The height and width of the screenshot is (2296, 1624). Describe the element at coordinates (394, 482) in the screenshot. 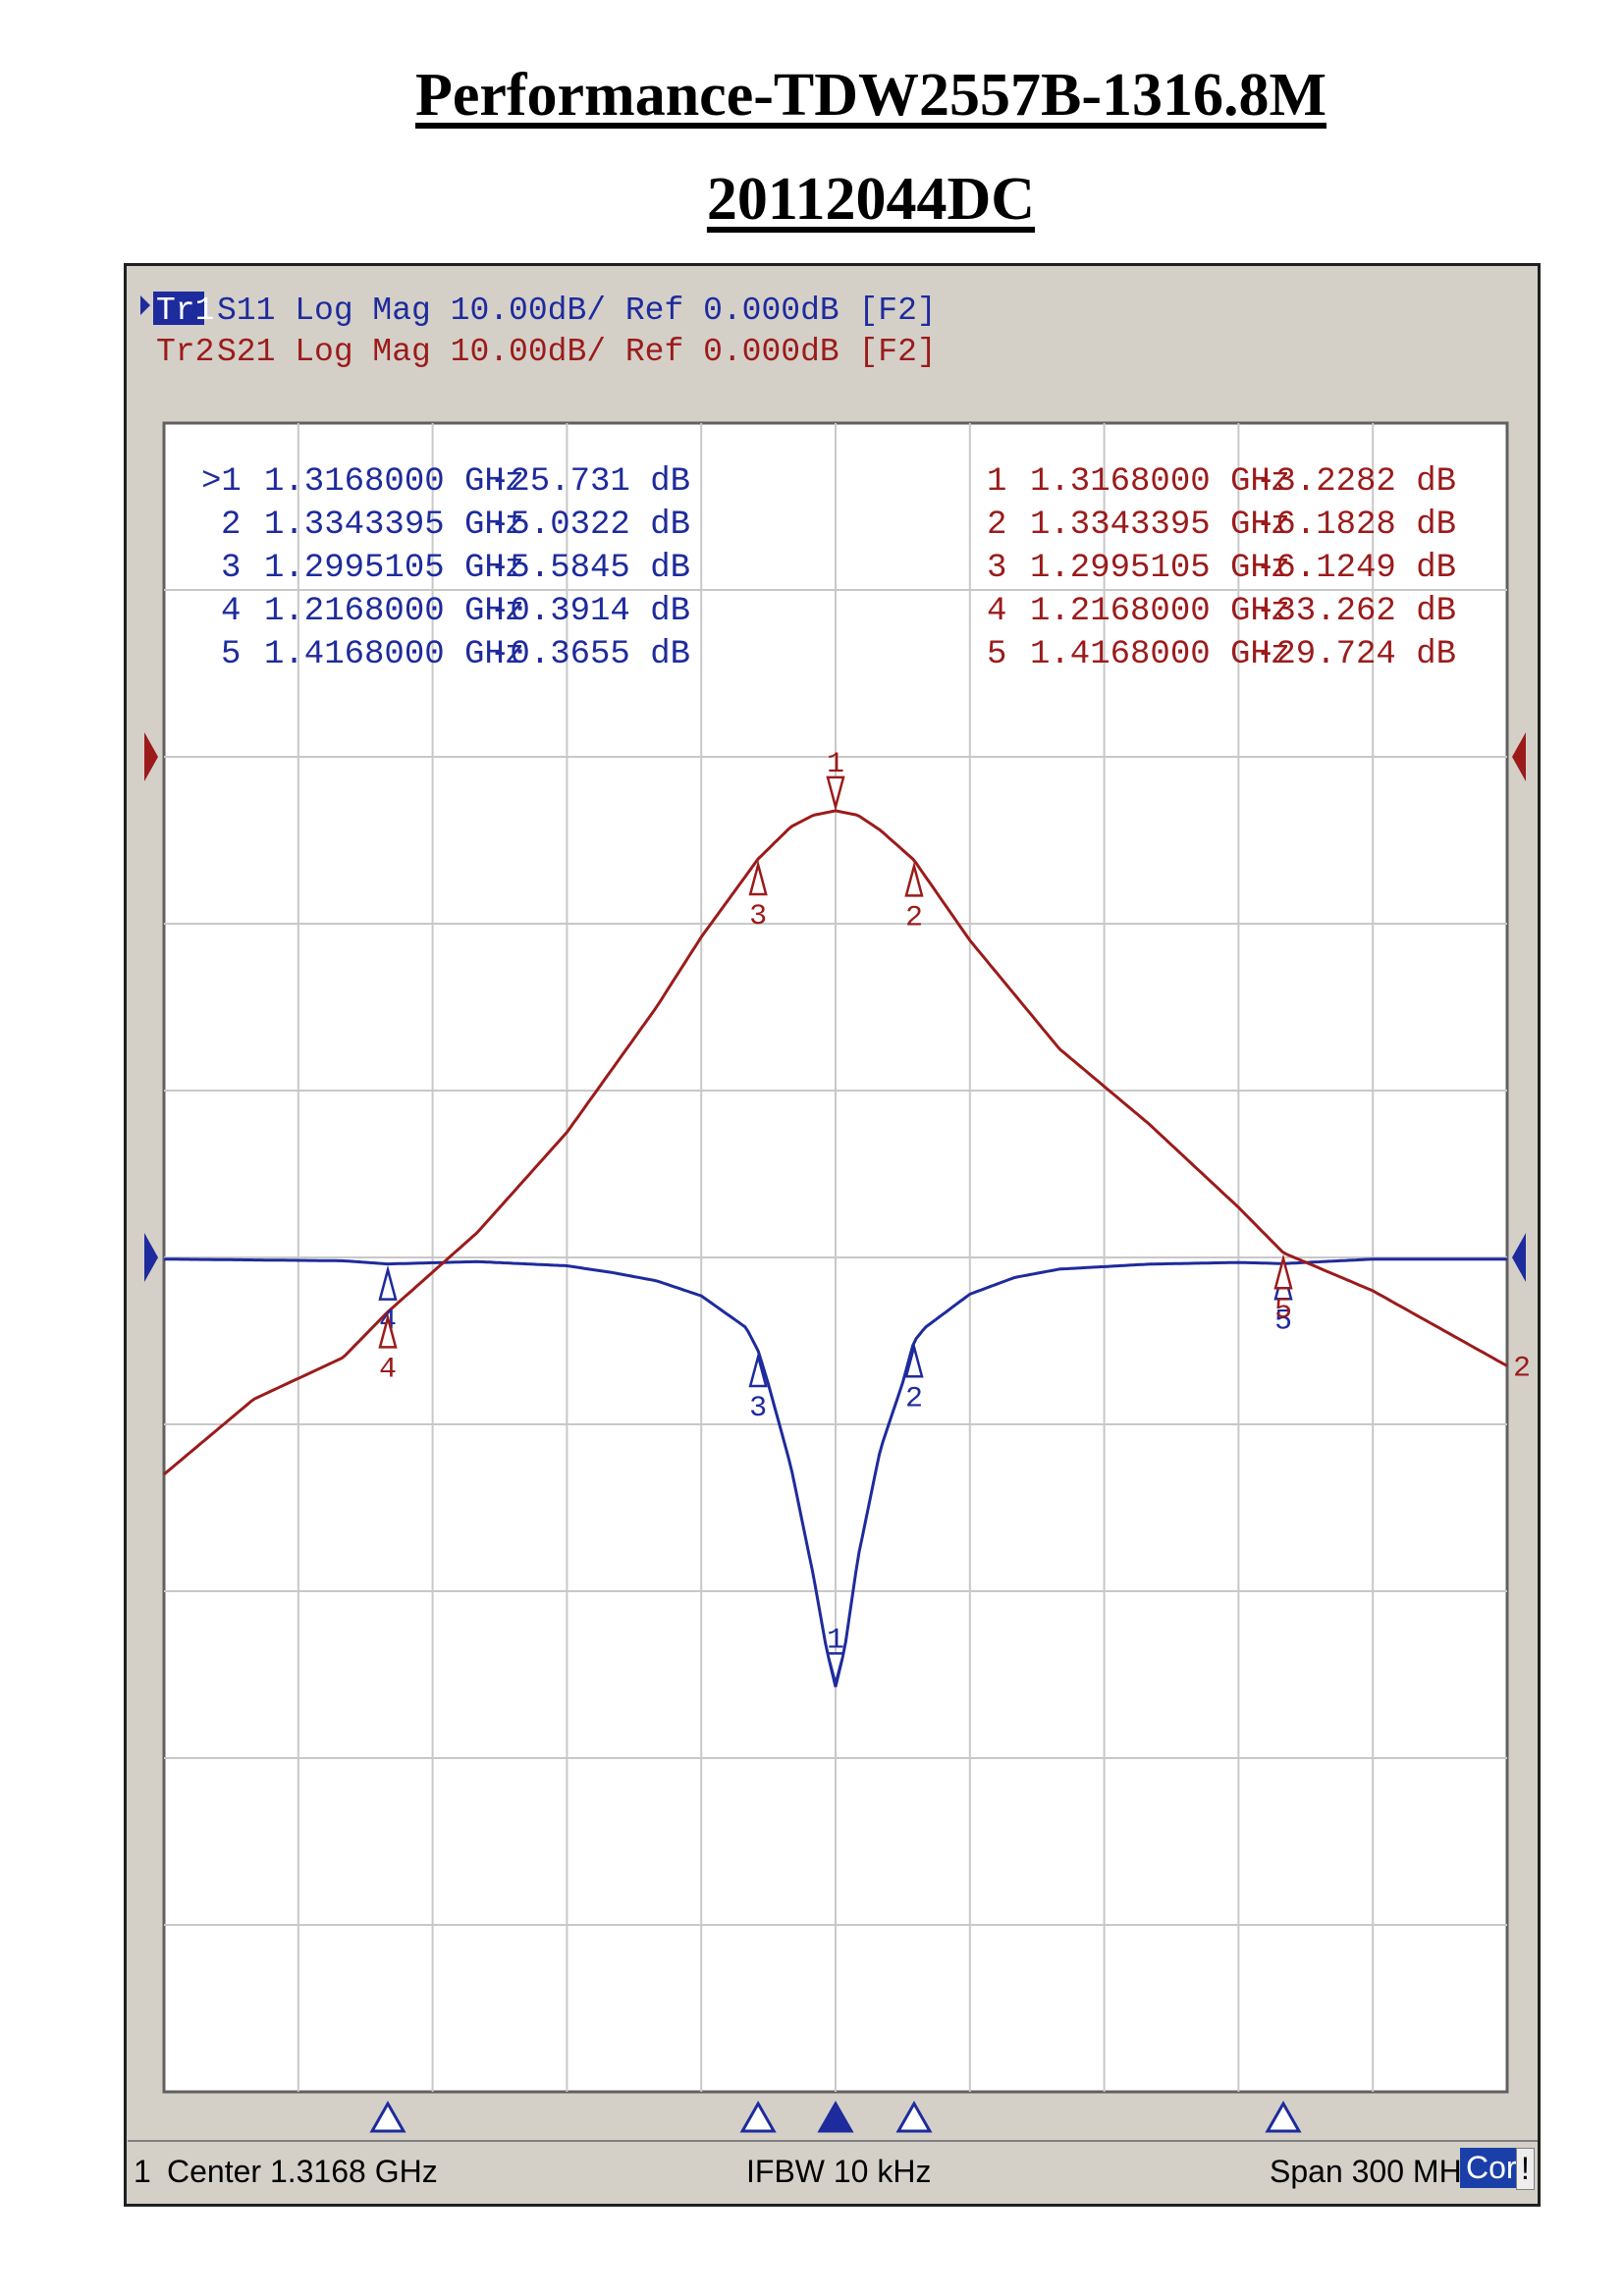

I see `s11-marker-freq: 1.3168000 GHz` at that location.